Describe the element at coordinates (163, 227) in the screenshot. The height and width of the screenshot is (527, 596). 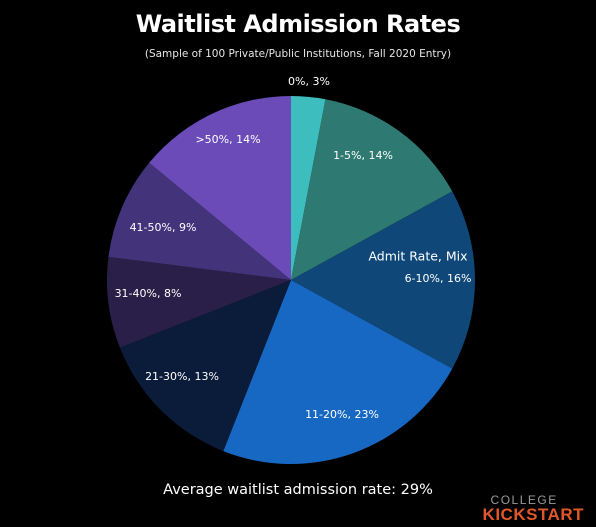
I see `slice-label: 41-50%, 9%` at that location.